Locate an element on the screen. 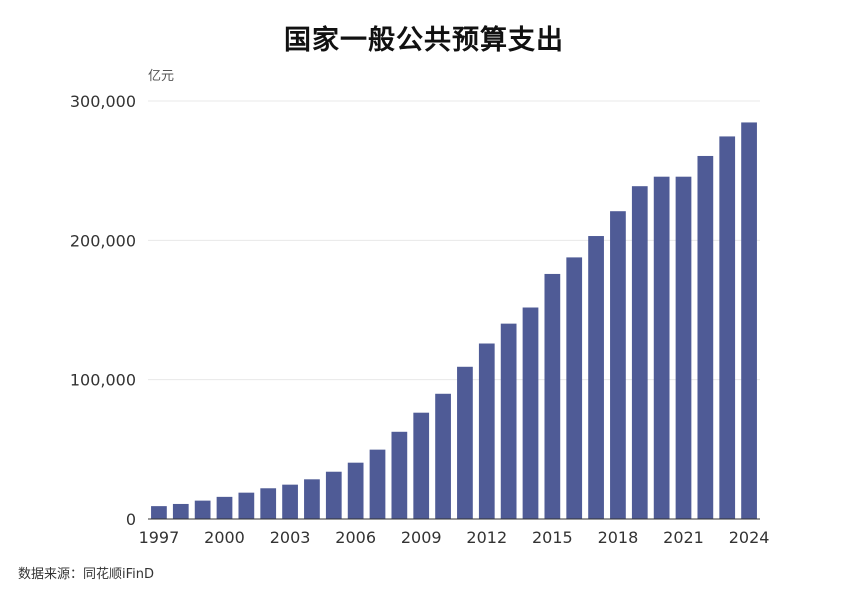  bar-2018 is located at coordinates (618, 365).